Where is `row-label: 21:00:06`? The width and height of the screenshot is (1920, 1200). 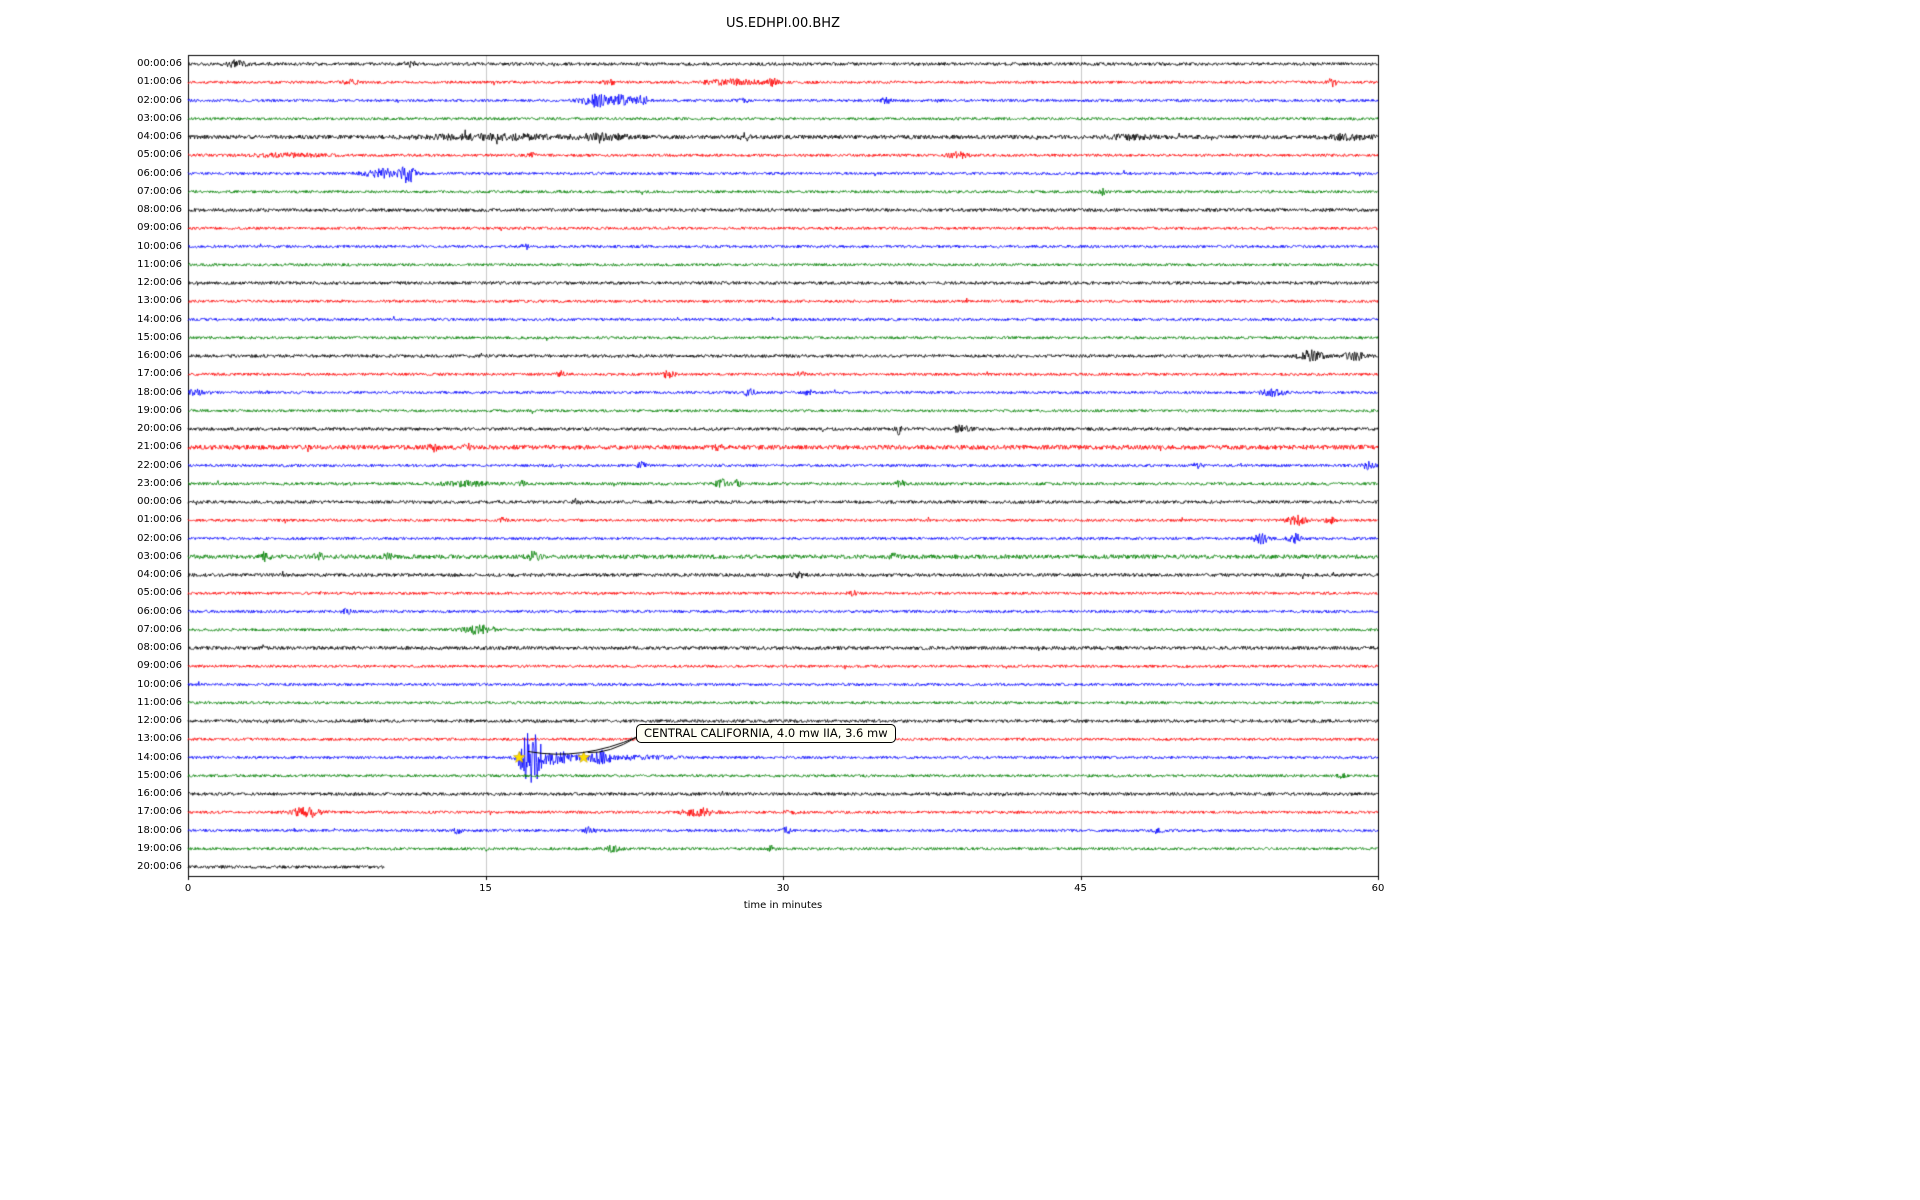
row-label: 21:00:06 is located at coordinates (159, 447).